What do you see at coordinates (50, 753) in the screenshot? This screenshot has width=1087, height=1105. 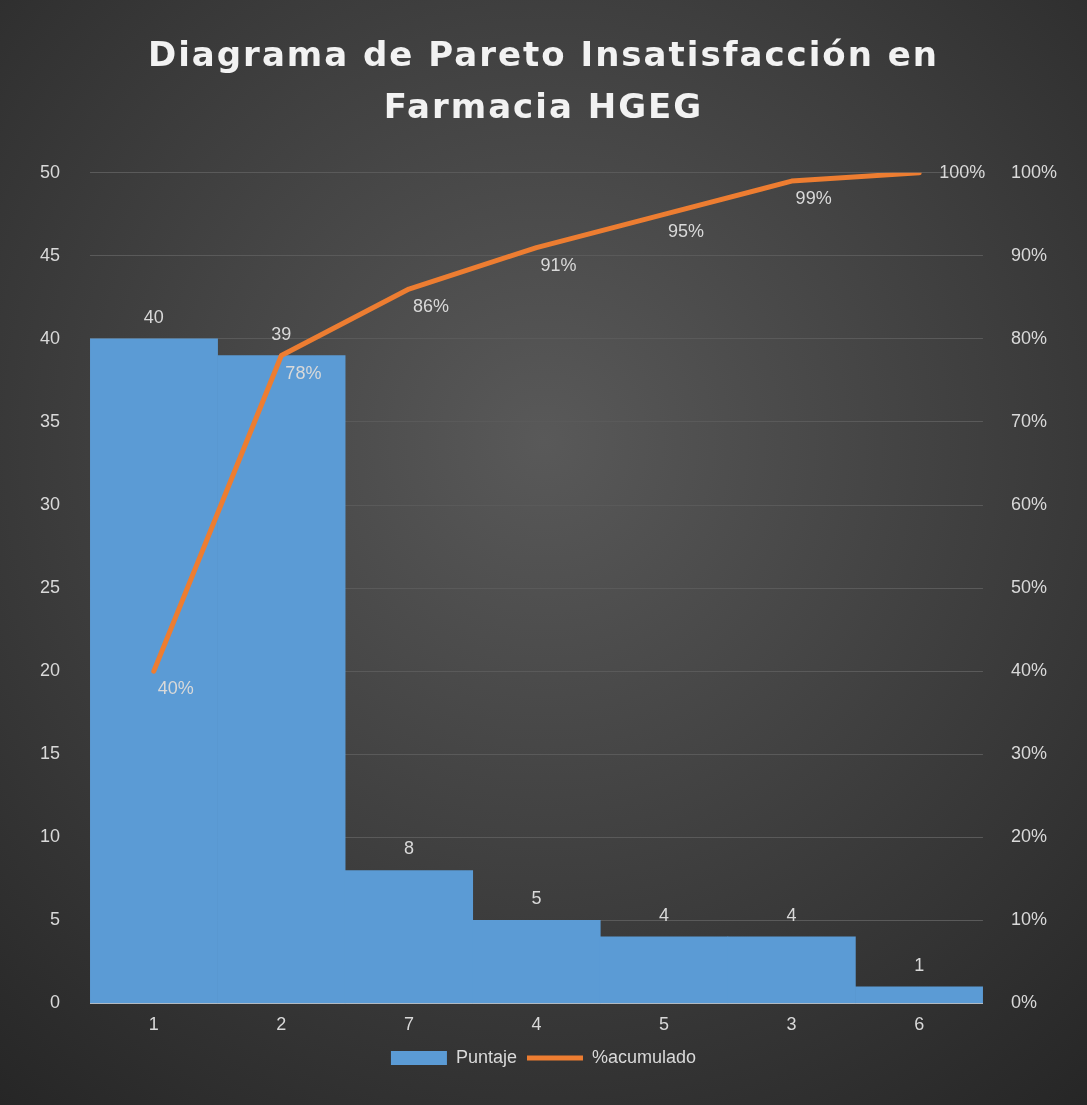 I see `y-tick-label: 15` at bounding box center [50, 753].